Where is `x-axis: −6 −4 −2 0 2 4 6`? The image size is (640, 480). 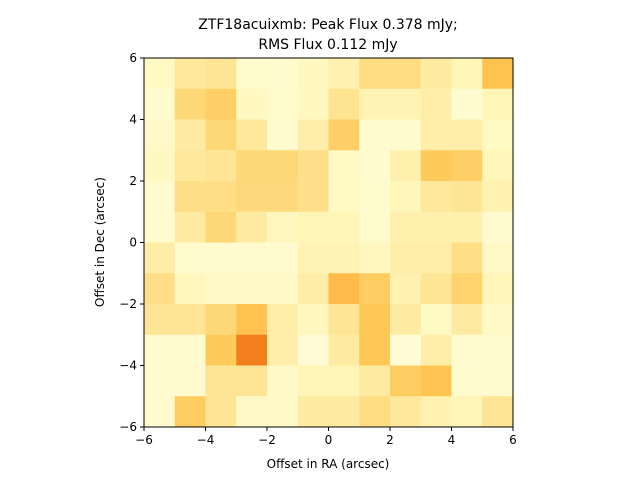 x-axis: −6 −4 −2 0 2 4 6 is located at coordinates (326, 437).